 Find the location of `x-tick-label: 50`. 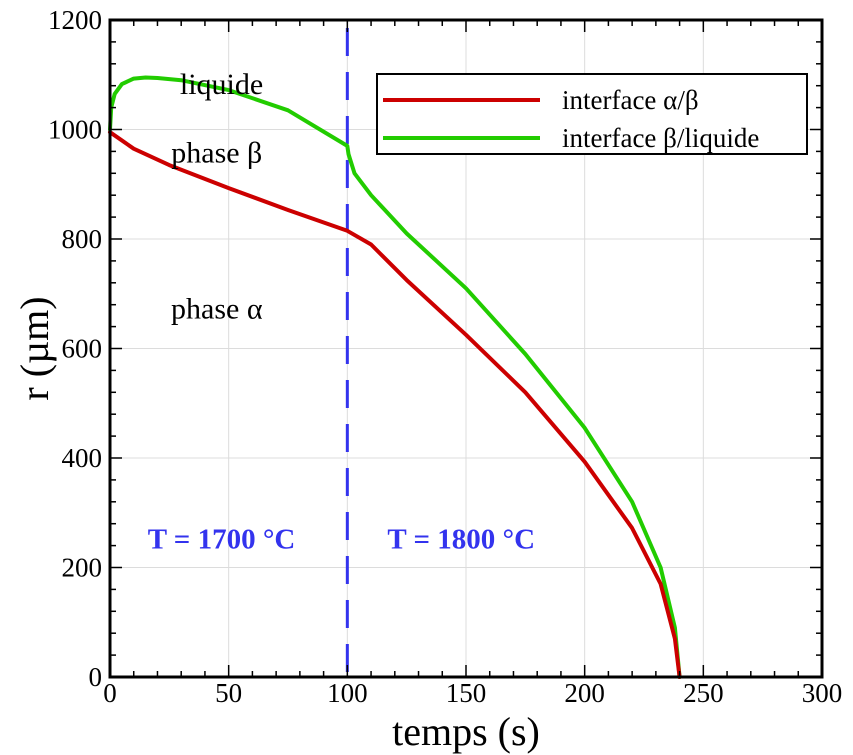

x-tick-label: 50 is located at coordinates (228, 693).